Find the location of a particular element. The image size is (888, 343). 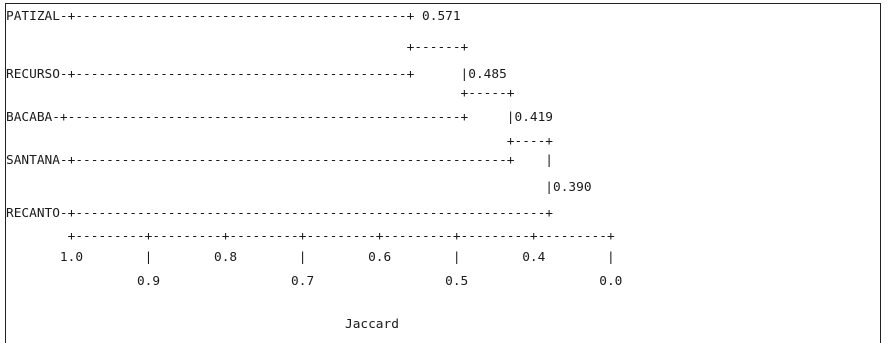

axis-title: Jaccard is located at coordinates (202, 324).